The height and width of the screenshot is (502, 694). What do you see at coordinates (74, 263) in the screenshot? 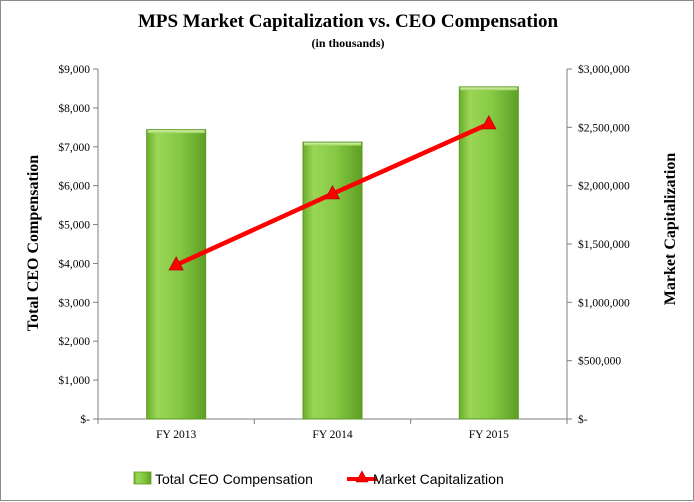
I see `left-tick-label: $4,000` at bounding box center [74, 263].